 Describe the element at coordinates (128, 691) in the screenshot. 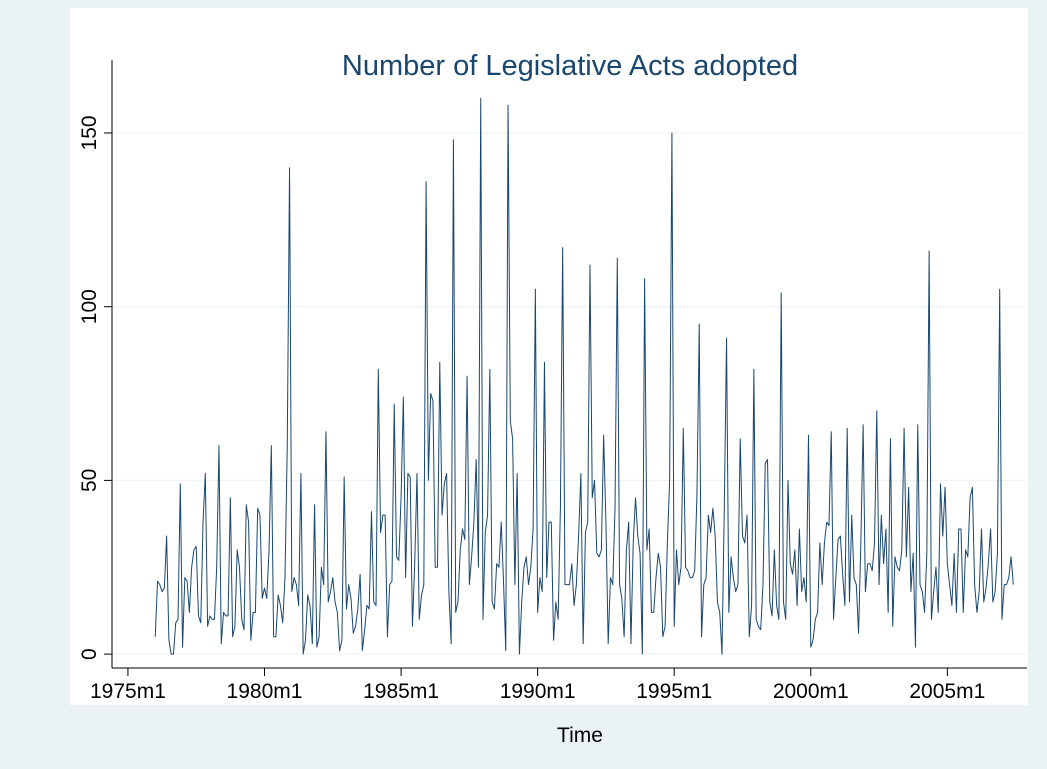

I see `x-tick-label: 1975m1` at that location.